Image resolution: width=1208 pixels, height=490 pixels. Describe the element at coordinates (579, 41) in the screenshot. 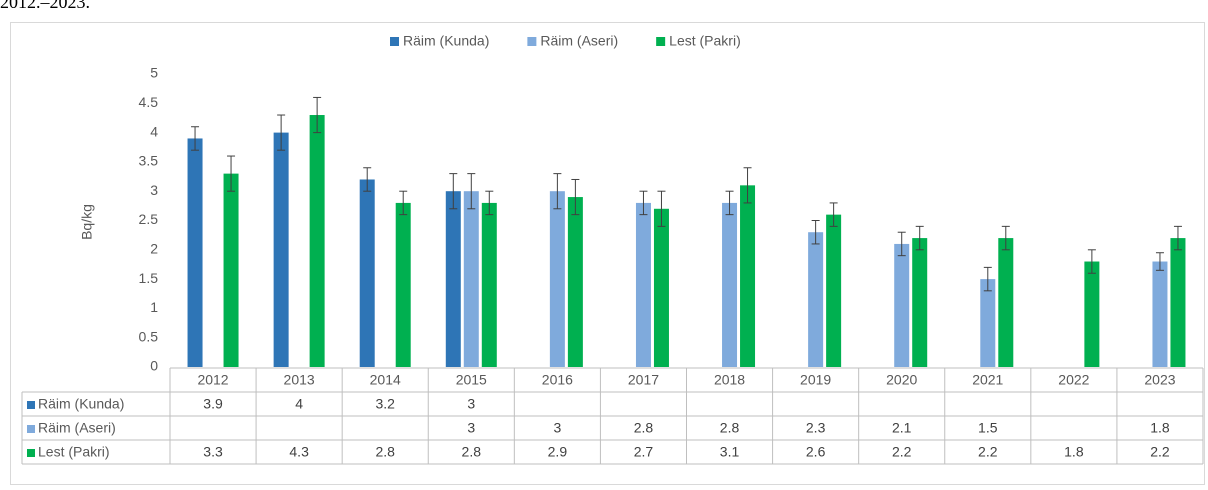

I see `legend-label: Räim (Aseri)` at that location.